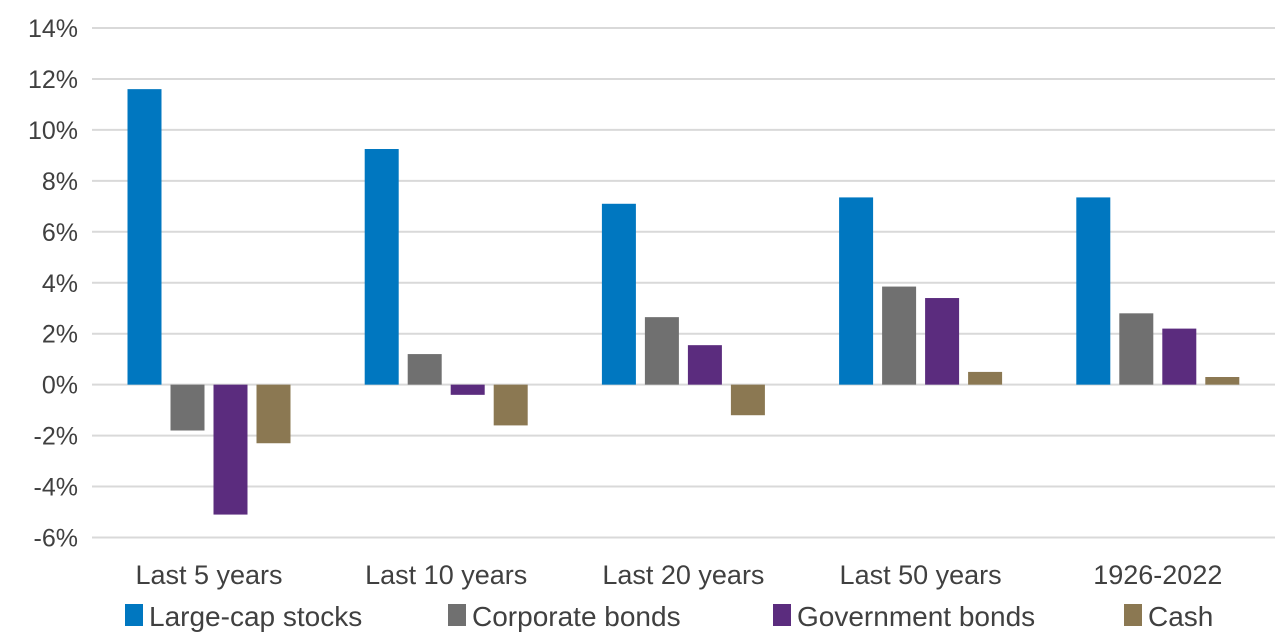  Describe the element at coordinates (60, 386) in the screenshot. I see `y-tick-label: 0%` at that location.